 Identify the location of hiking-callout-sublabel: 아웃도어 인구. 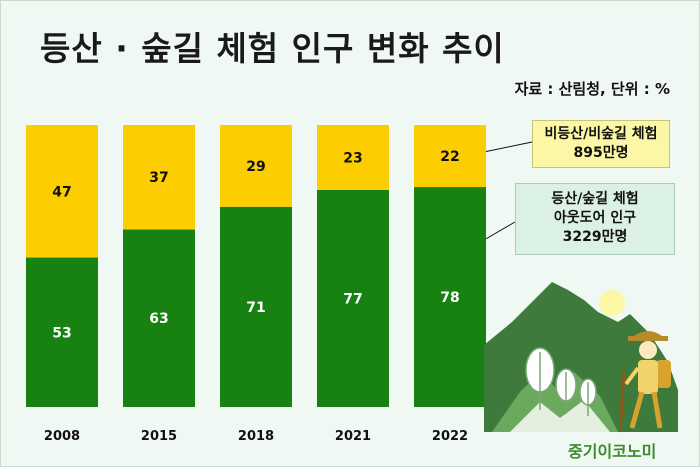
(595, 218).